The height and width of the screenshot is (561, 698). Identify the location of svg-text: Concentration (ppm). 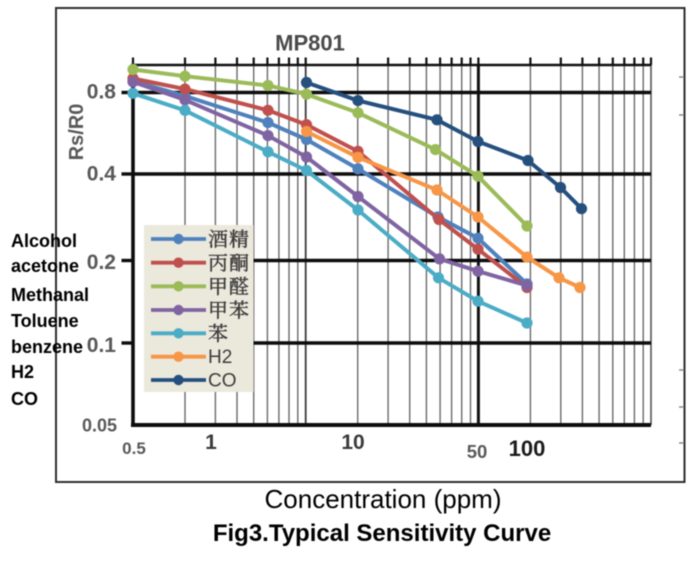
(383, 499).